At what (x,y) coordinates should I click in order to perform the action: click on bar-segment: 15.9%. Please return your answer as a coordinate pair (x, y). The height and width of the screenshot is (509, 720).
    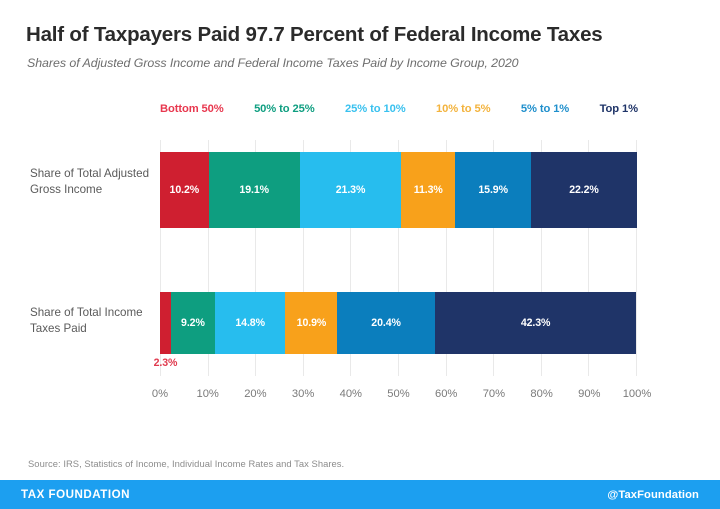
    Looking at the image, I should click on (493, 190).